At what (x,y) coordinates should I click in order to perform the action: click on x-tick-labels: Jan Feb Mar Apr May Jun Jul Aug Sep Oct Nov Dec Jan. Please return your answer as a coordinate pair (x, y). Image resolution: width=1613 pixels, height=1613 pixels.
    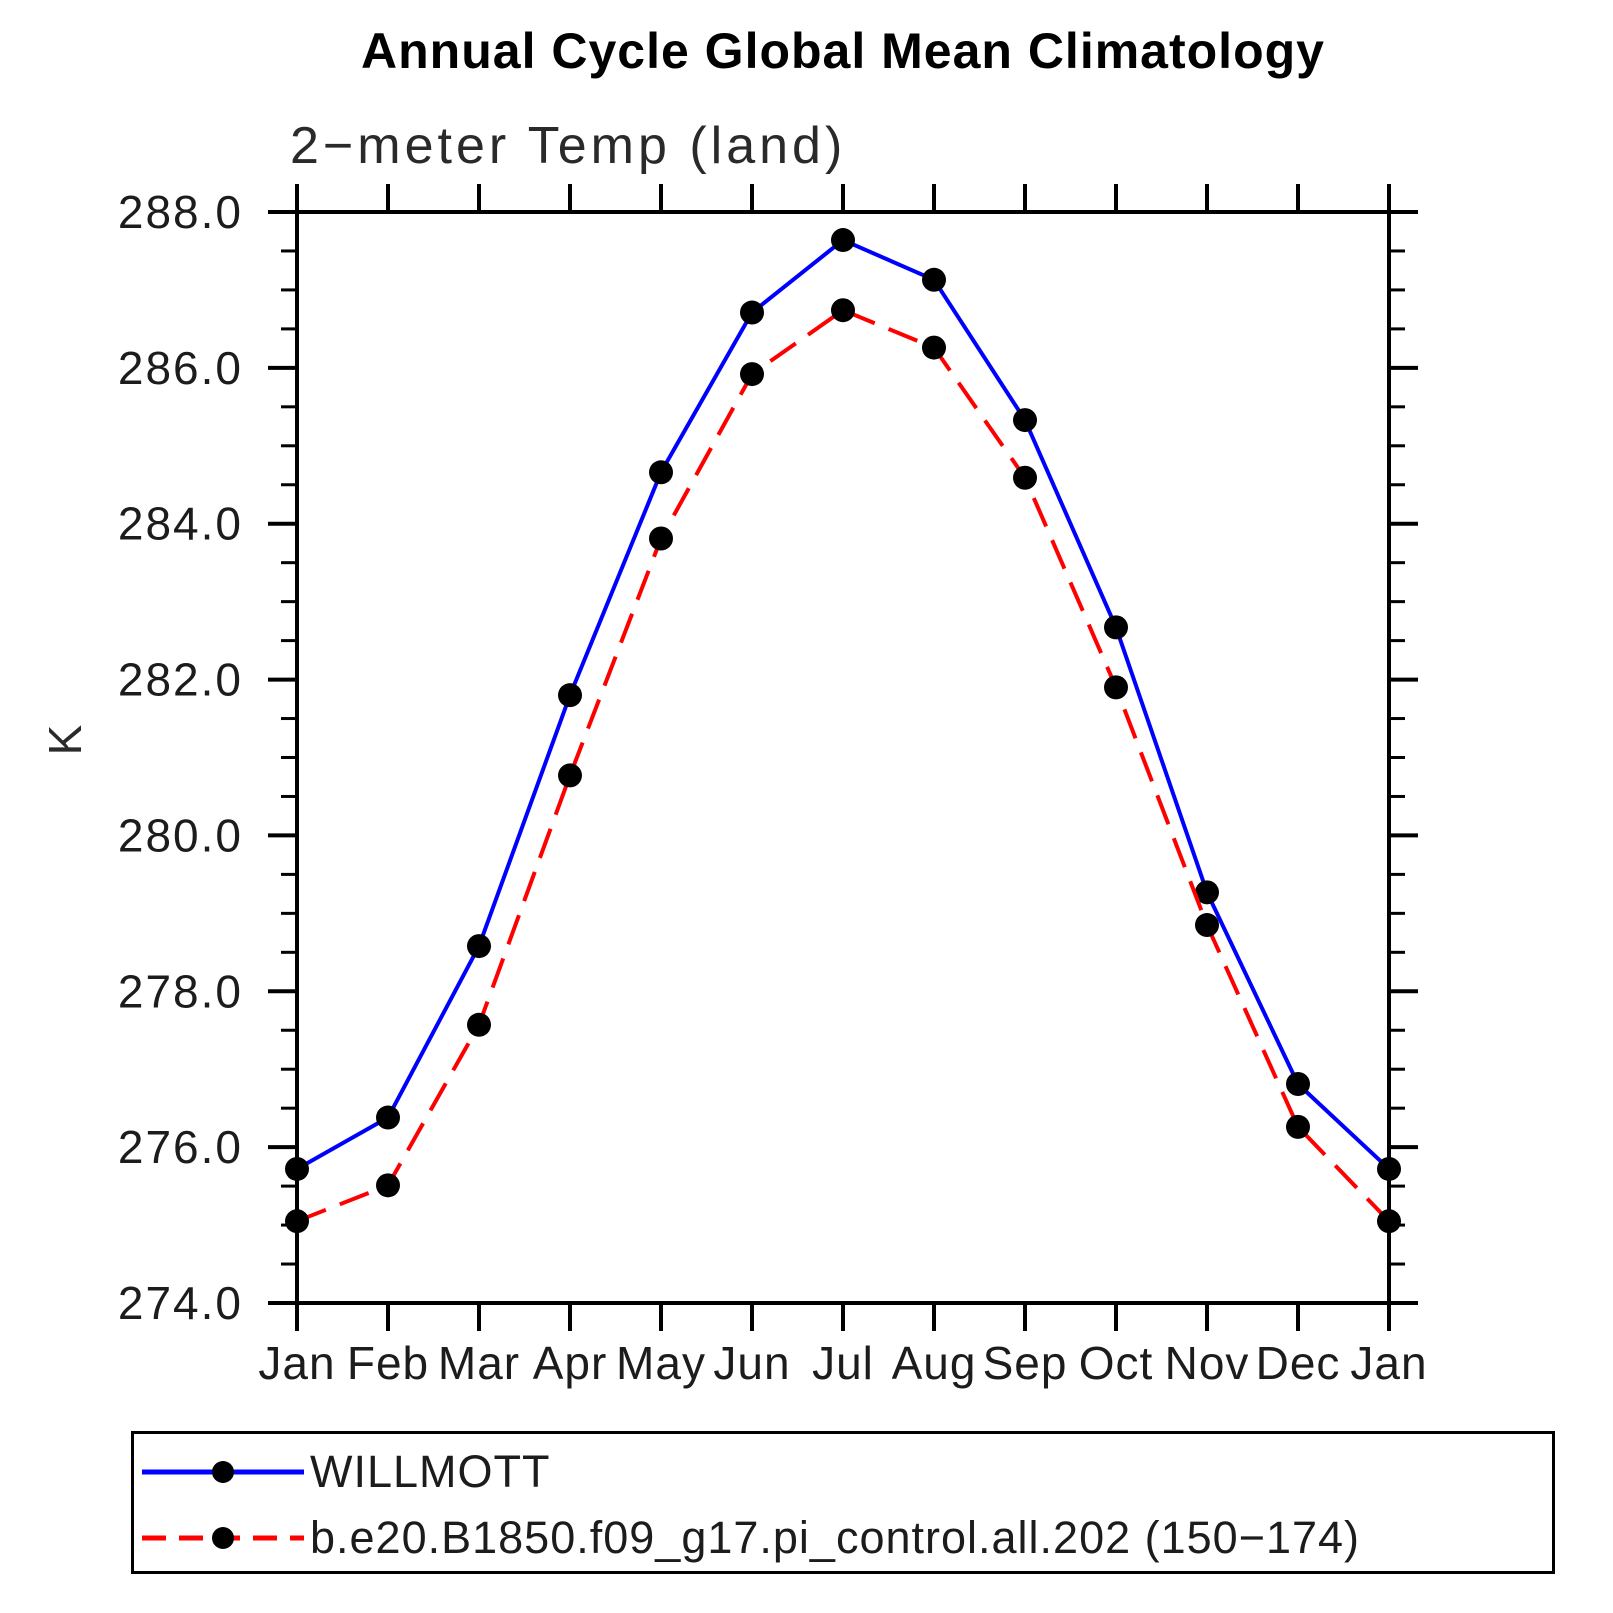
    Looking at the image, I should click on (842, 1363).